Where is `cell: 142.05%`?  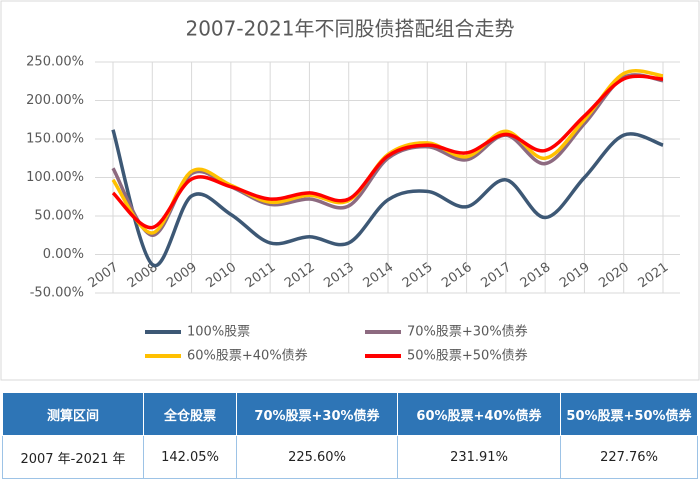 cell: 142.05% is located at coordinates (190, 457).